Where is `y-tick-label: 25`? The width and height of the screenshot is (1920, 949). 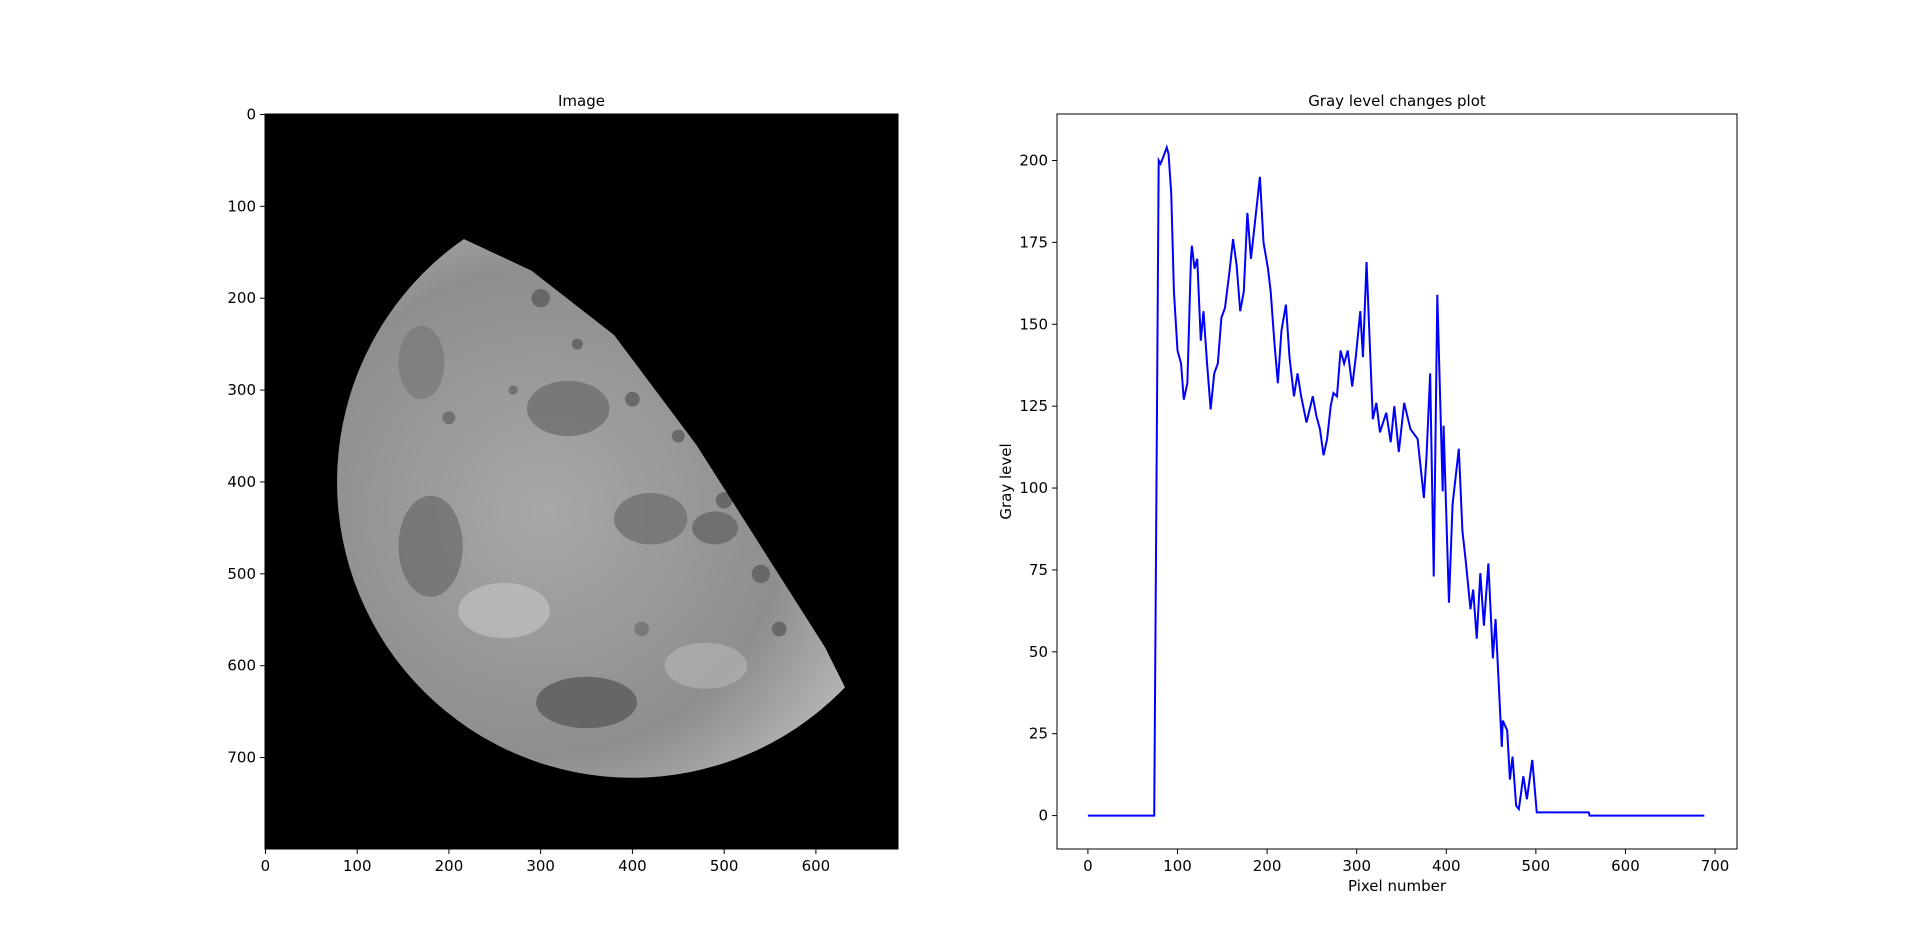
y-tick-label: 25 is located at coordinates (1038, 734).